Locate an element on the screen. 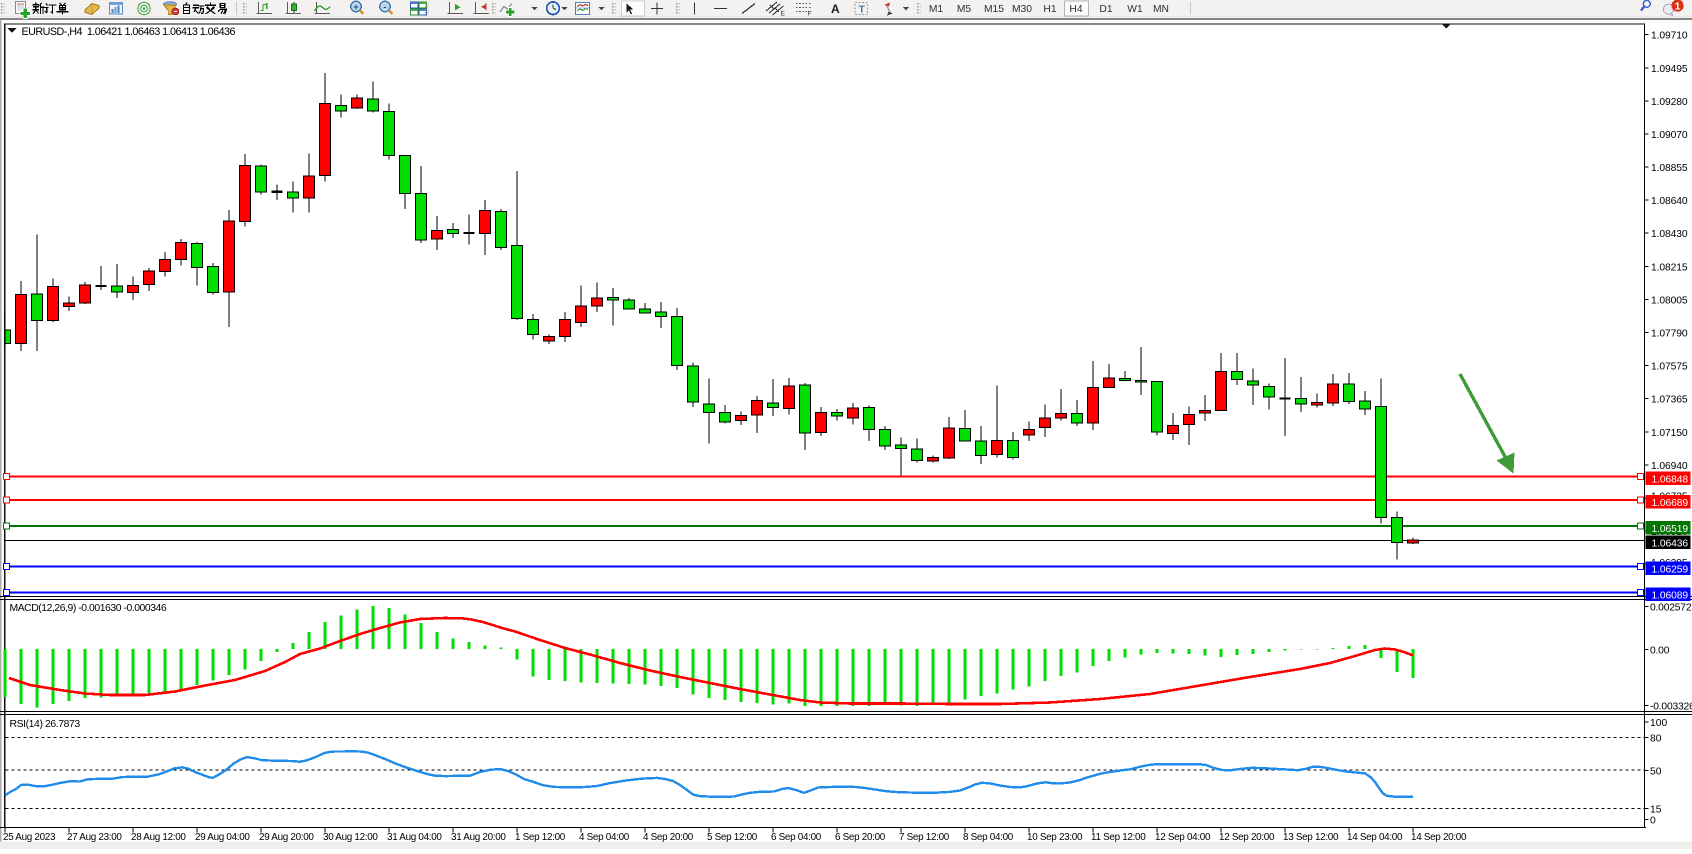 The width and height of the screenshot is (1692, 854). svg-text: H4 is located at coordinates (1075, 9).